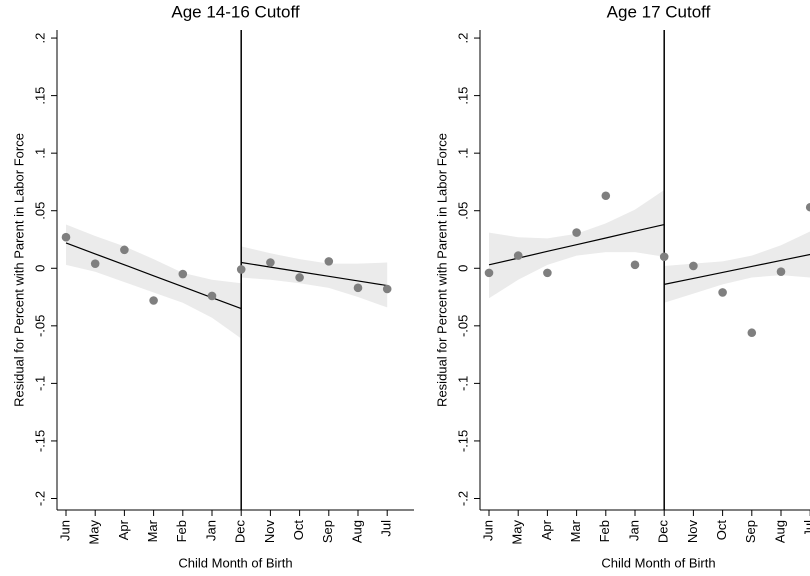 The height and width of the screenshot is (576, 810). Describe the element at coordinates (659, 11) in the screenshot. I see `chart-title: Age 17 Cutoff` at that location.